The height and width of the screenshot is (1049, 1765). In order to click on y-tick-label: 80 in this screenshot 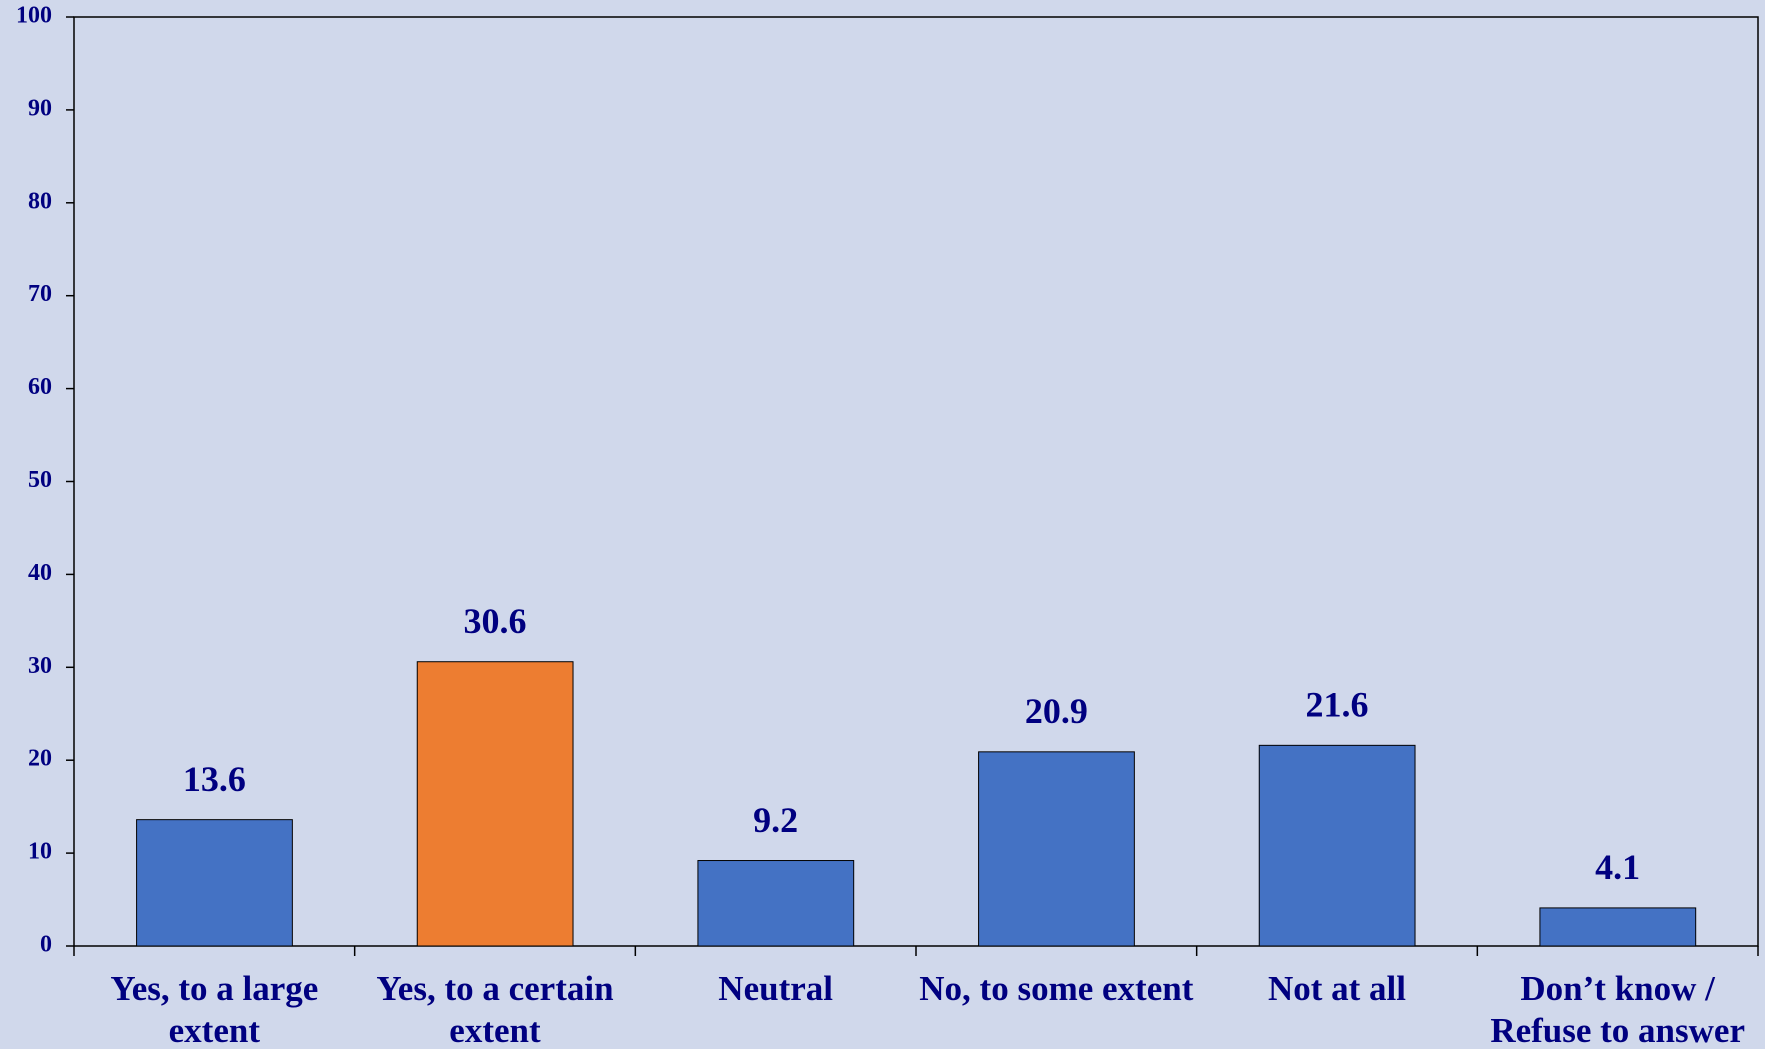, I will do `click(40, 201)`.